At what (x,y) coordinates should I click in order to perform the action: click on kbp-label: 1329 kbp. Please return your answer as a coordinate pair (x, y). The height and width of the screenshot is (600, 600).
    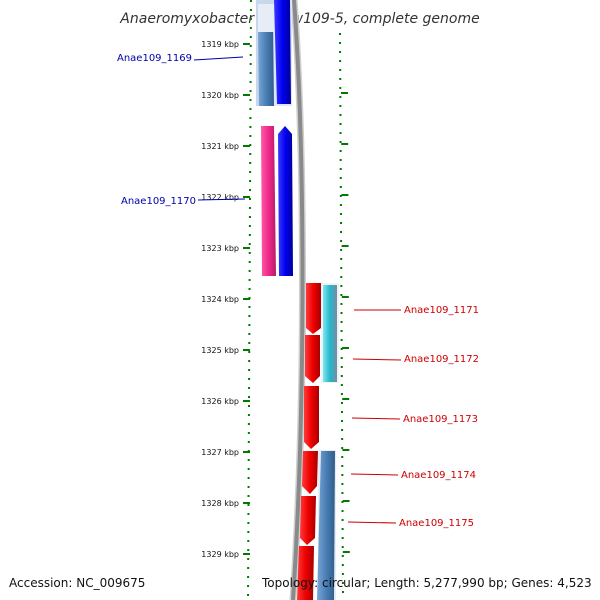
    Looking at the image, I should click on (220, 554).